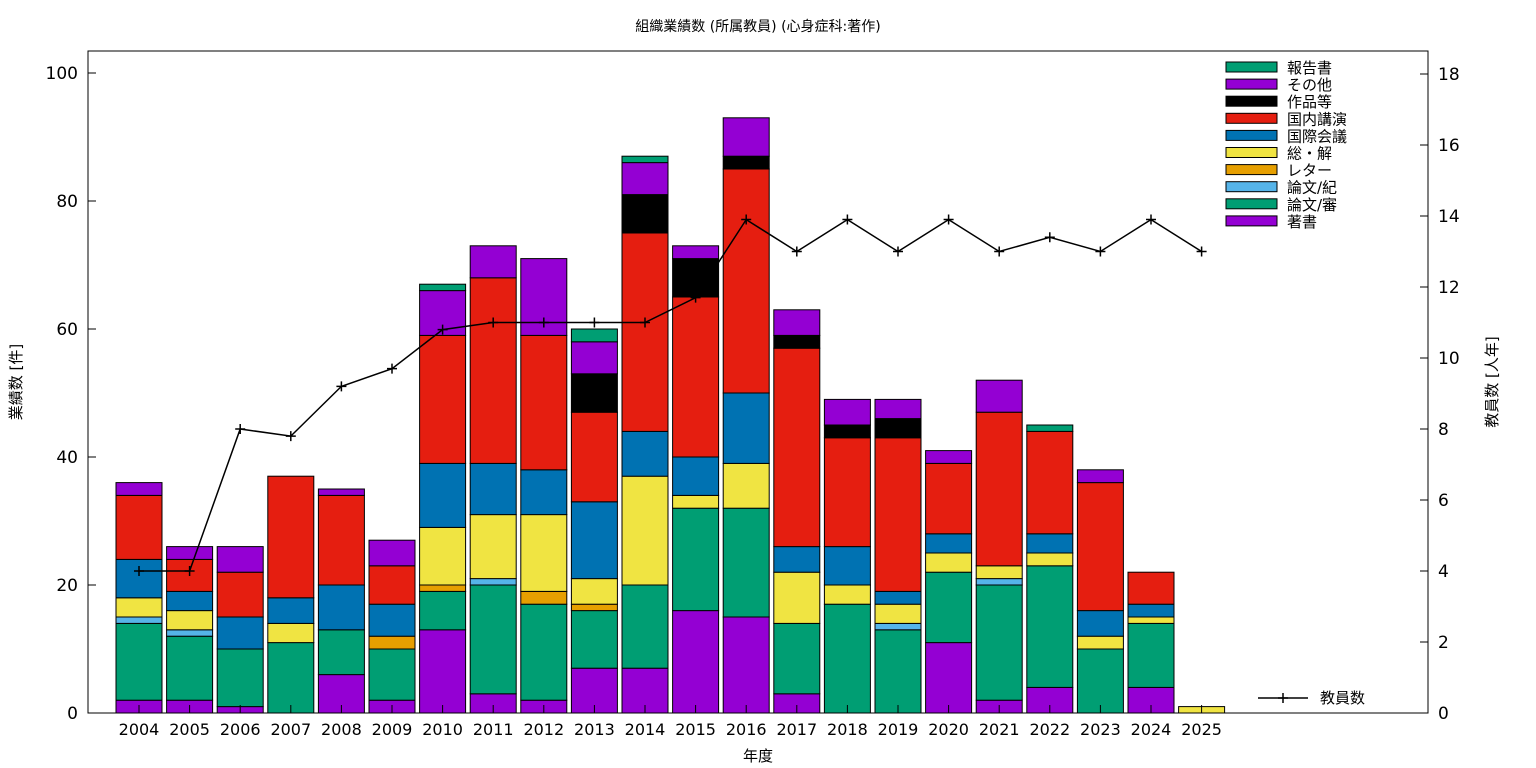 The height and width of the screenshot is (768, 1536). Describe the element at coordinates (189, 729) in the screenshot. I see `x-tick-label: 2005` at that location.